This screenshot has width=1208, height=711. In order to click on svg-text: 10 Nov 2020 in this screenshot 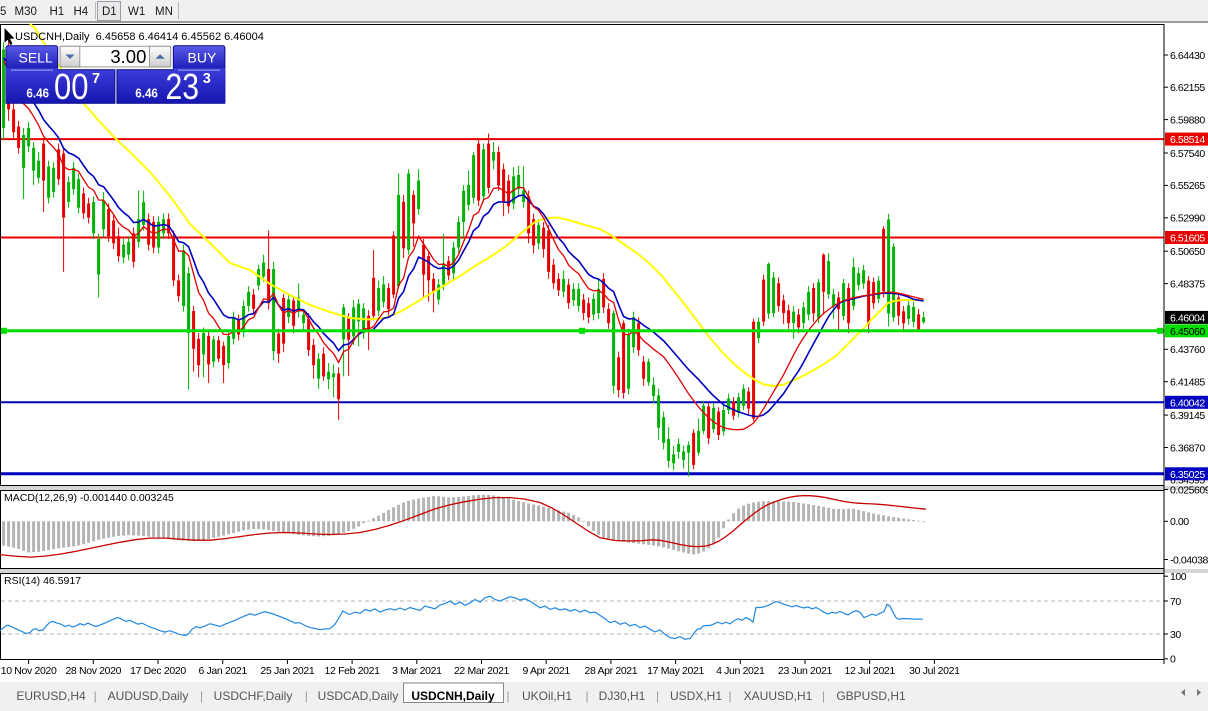, I will do `click(29, 671)`.